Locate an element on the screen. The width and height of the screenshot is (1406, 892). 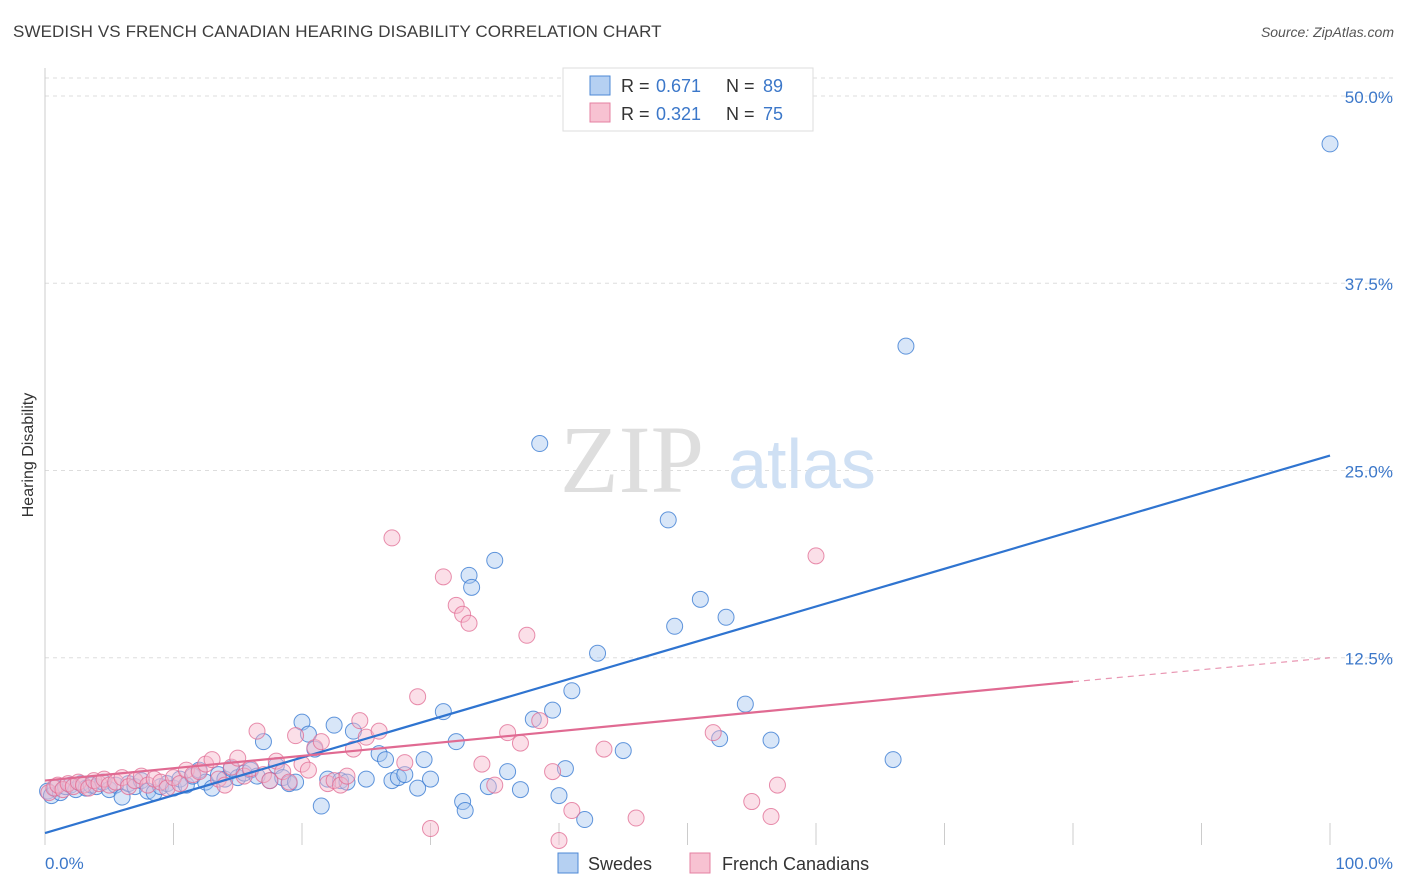
watermark-atlas: atlas is located at coordinates (802, 464).